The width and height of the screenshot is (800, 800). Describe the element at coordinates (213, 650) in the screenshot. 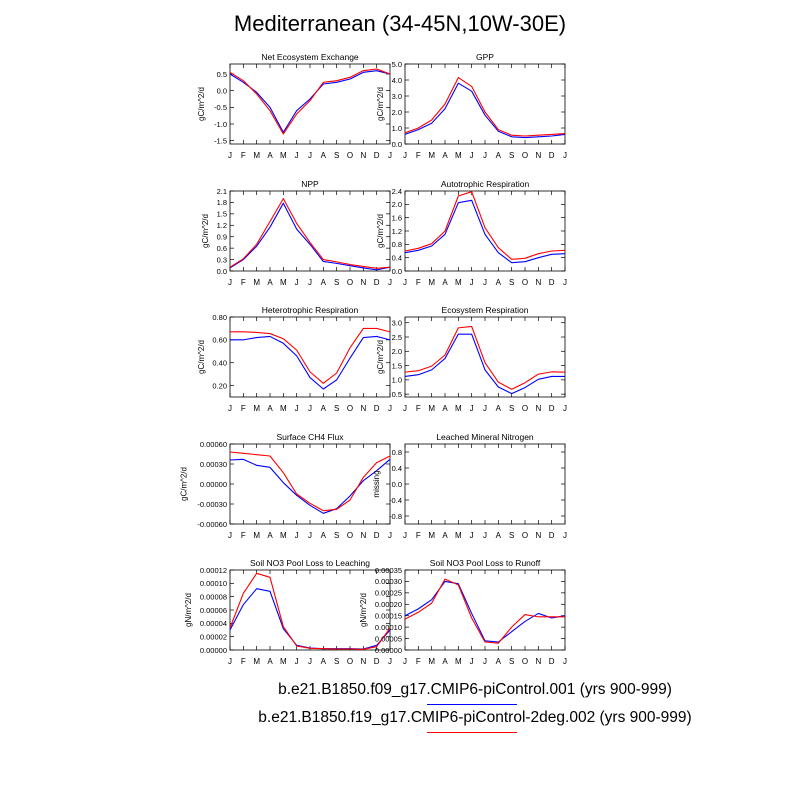

I see `y-tick-label: 0.00000` at that location.